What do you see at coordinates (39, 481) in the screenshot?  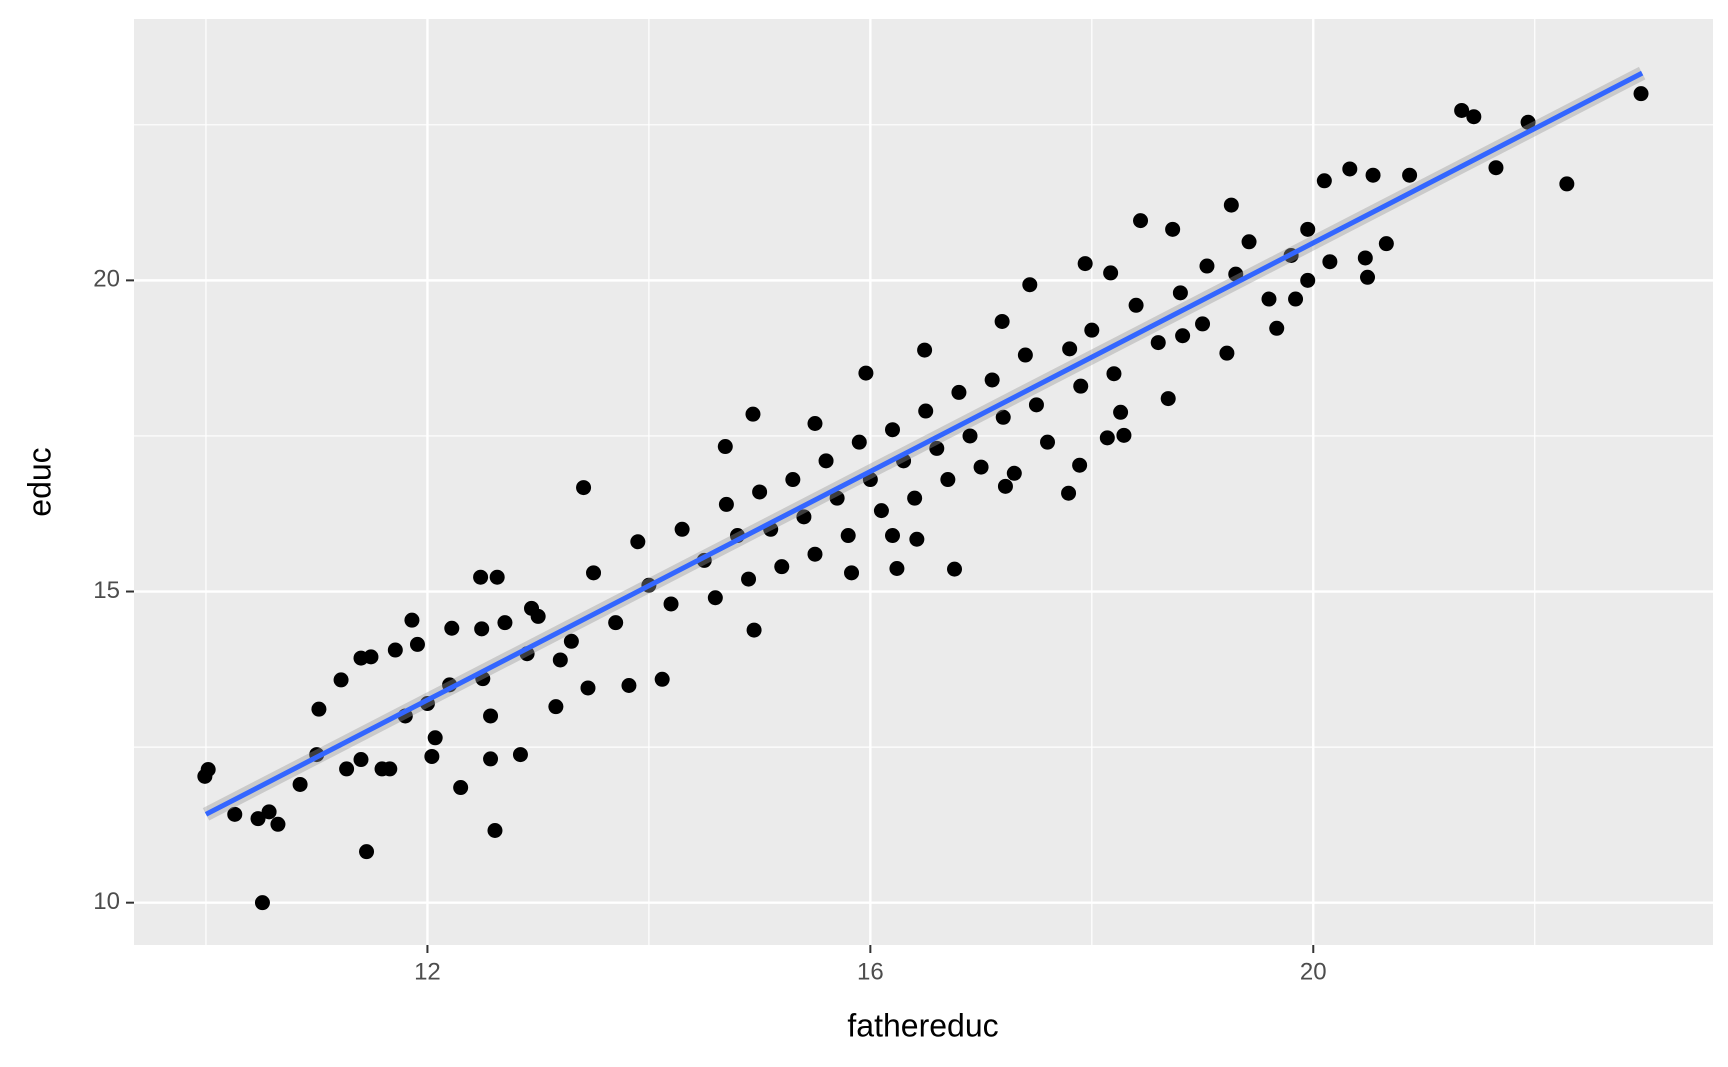 I see `y-axis-title: educ` at bounding box center [39, 481].